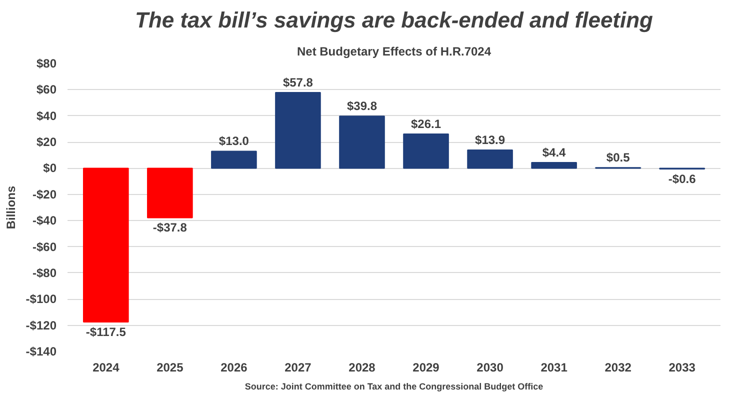 The image size is (750, 396). I want to click on chart-subtitle: Net Budgetary Effects of H.R.7024, so click(394, 51).